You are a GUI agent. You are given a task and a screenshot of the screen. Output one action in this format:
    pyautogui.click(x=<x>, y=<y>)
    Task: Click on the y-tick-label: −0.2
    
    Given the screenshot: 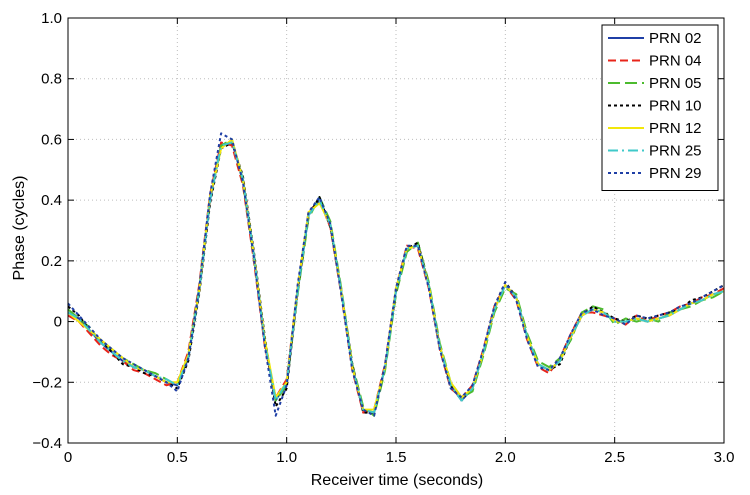 What is the action you would take?
    pyautogui.click(x=47, y=382)
    